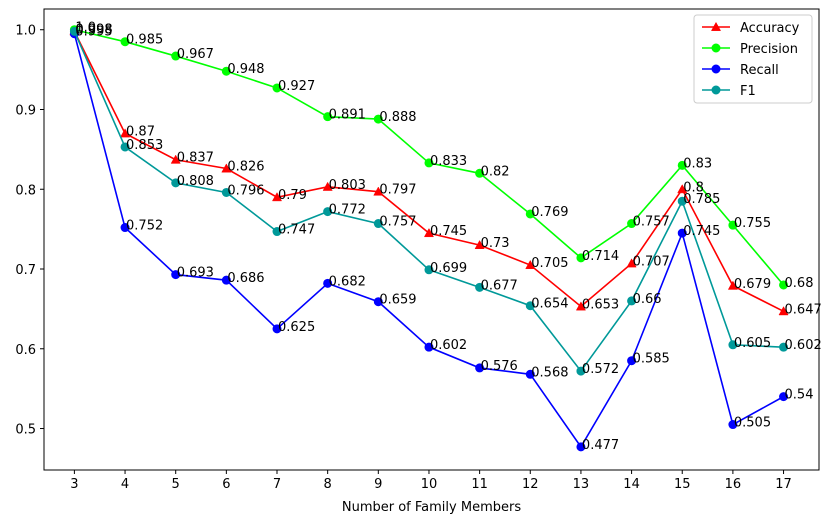 The height and width of the screenshot is (517, 839). What do you see at coordinates (600, 445) in the screenshot?
I see `data-label-recall: 0.477` at bounding box center [600, 445].